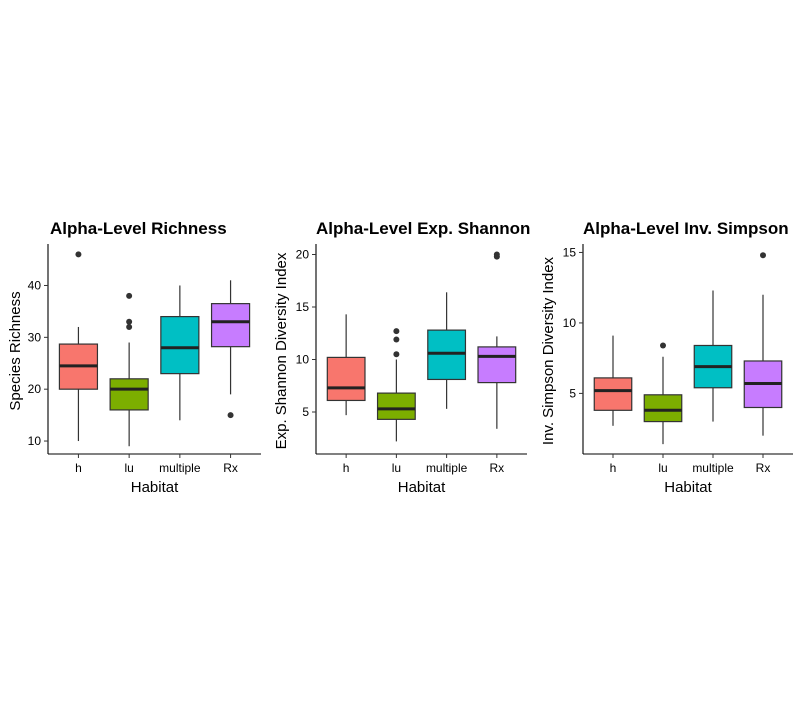 This screenshot has height=714, width=800. Describe the element at coordinates (35, 285) in the screenshot. I see `y-tick-label: 40` at that location.